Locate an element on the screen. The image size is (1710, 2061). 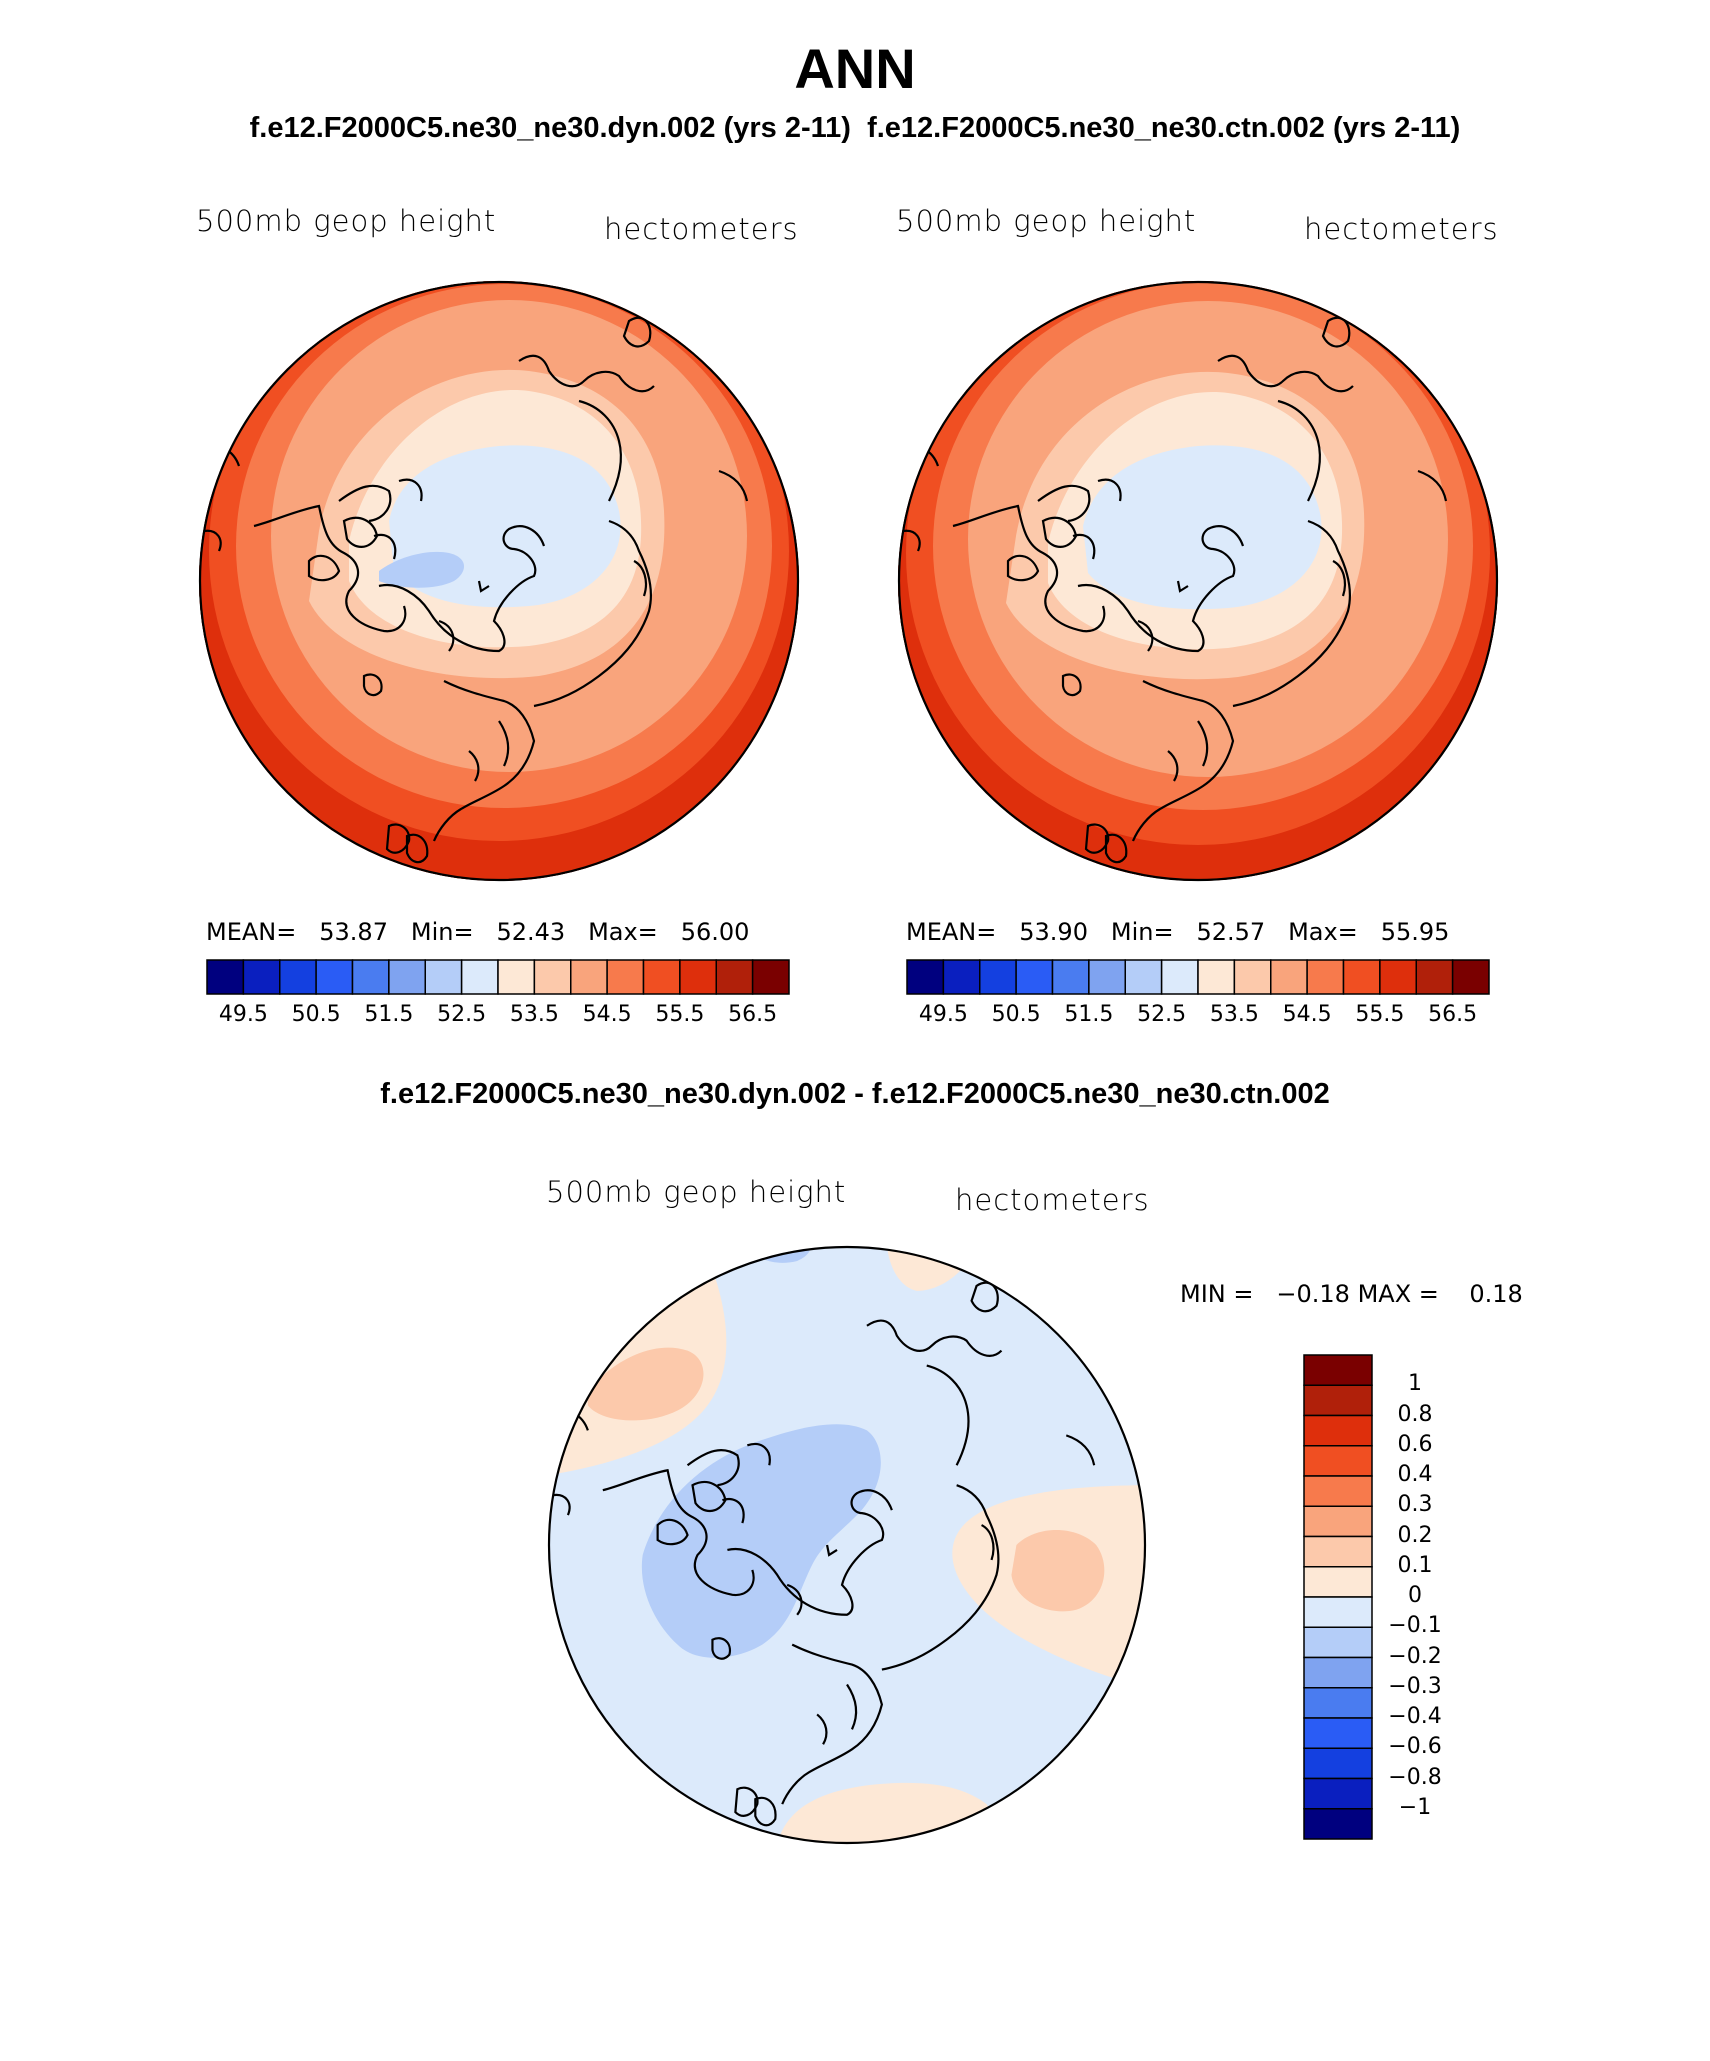
panel2-mean: 53.90 is located at coordinates (1053, 932).